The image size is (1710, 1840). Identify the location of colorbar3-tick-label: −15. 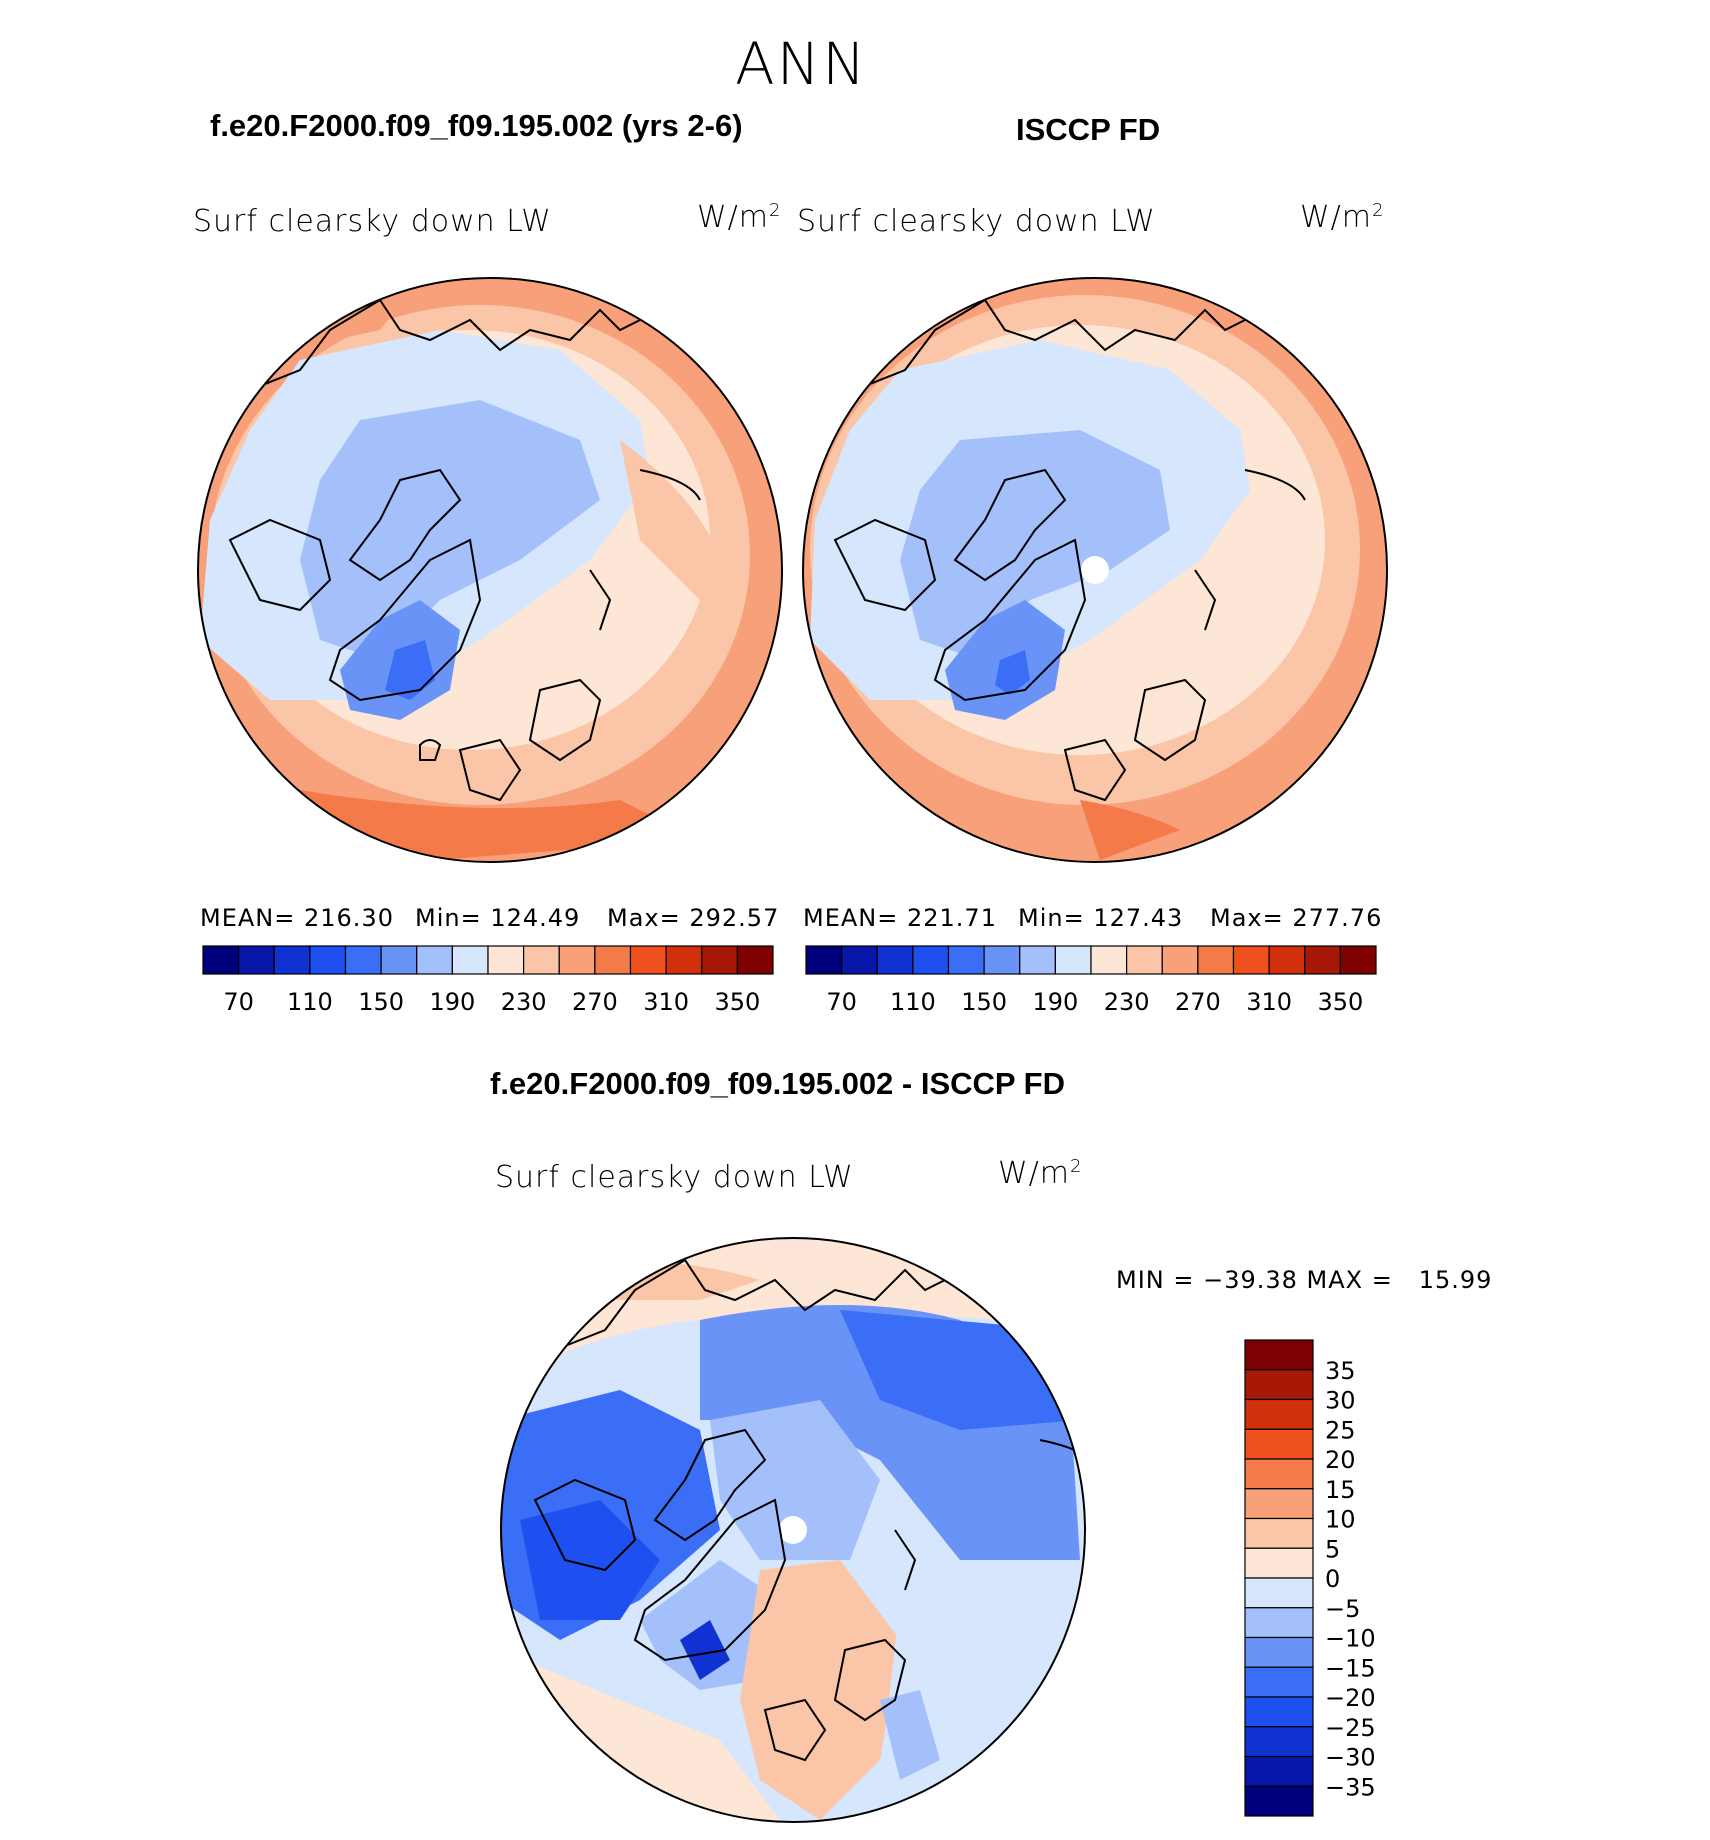
(1350, 1668).